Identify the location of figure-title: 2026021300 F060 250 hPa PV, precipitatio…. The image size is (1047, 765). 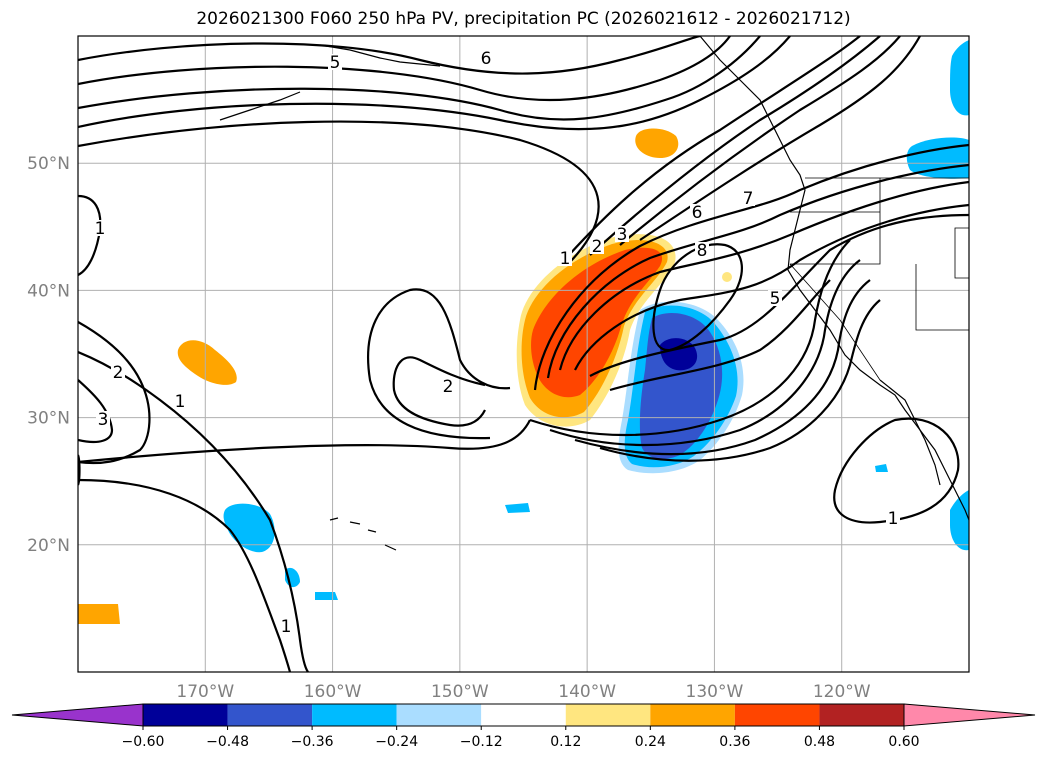
(523, 19).